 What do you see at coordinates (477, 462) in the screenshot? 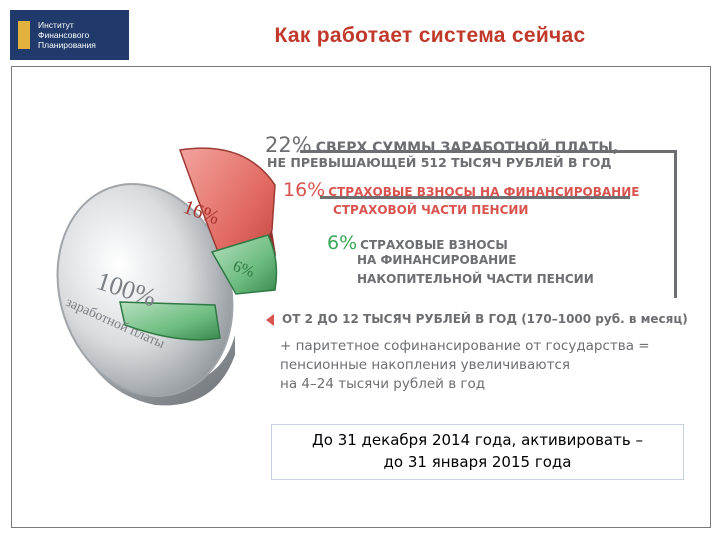
I see `deadline-line-2: до 31 января 2015 года` at bounding box center [477, 462].